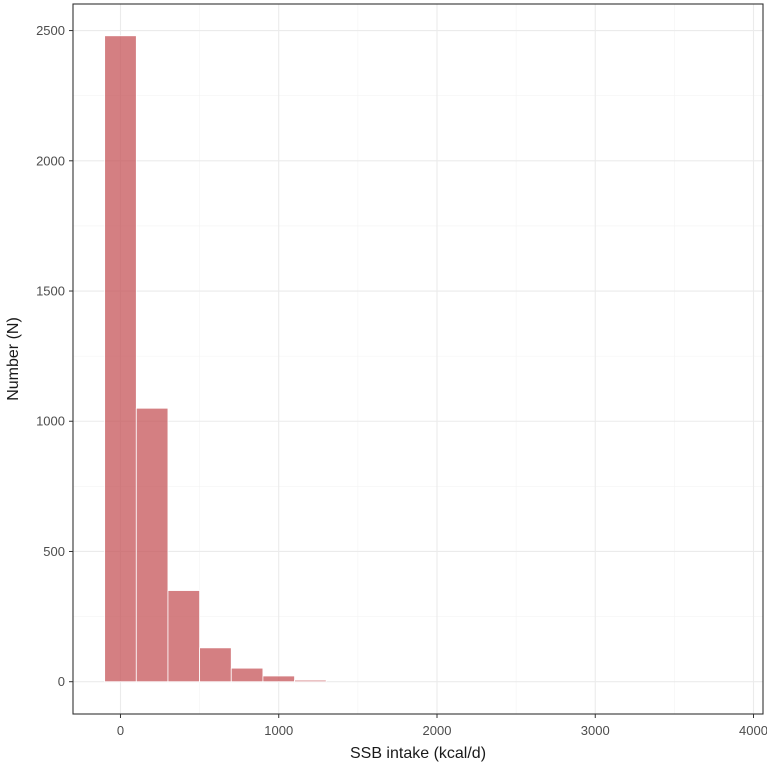  What do you see at coordinates (54, 356) in the screenshot?
I see `y-axis-ticks: 0 500 1000 1500 2000 2500` at bounding box center [54, 356].